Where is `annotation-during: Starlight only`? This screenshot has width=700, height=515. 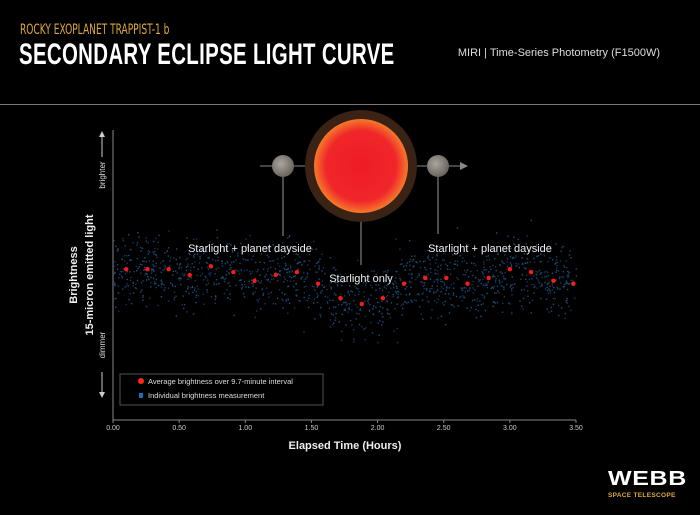 annotation-during: Starlight only is located at coordinates (361, 279).